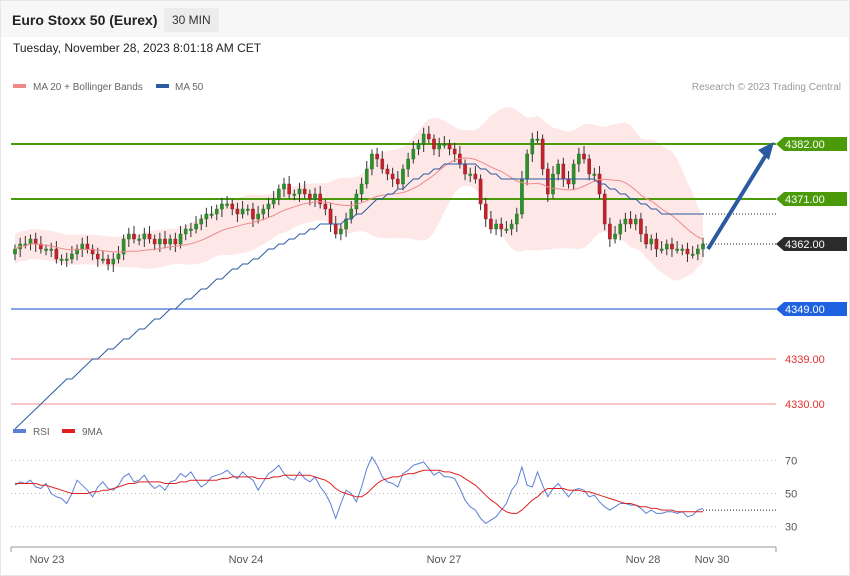 This screenshot has width=850, height=576. I want to click on current-price-tag, so click(811, 244).